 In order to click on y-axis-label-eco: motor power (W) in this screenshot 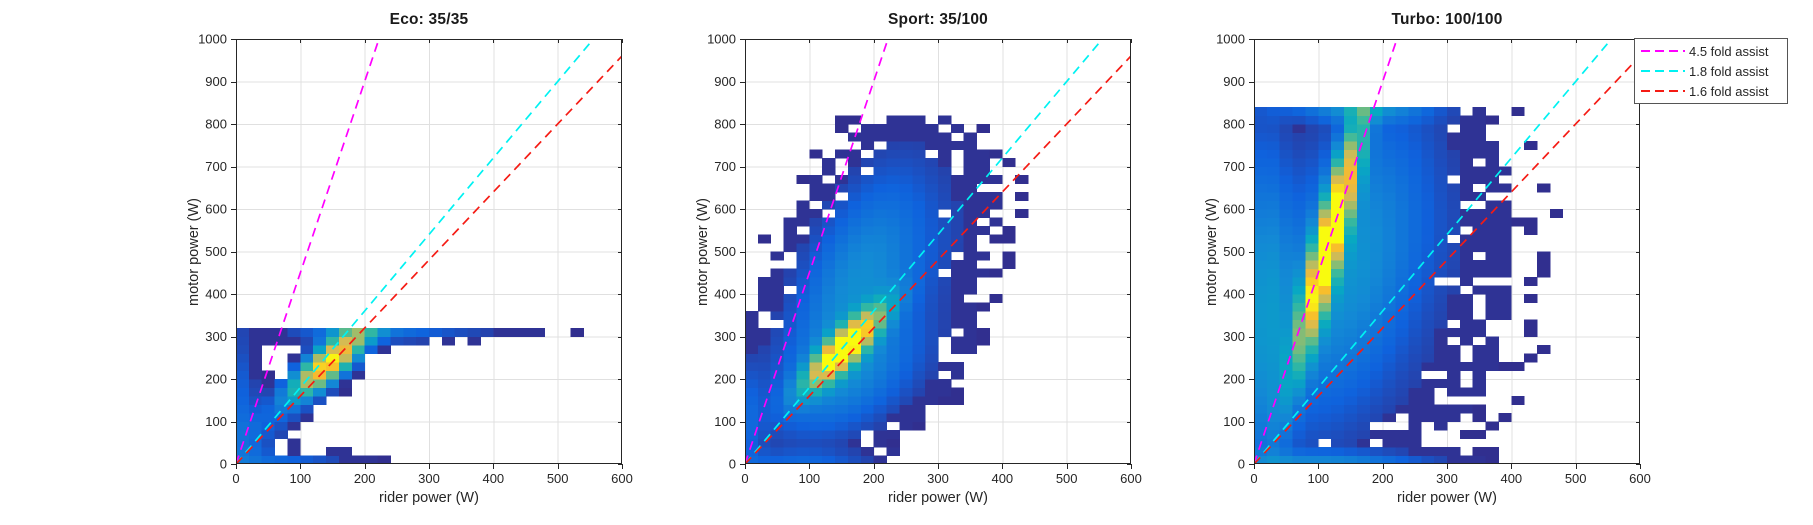, I will do `click(194, 252)`.